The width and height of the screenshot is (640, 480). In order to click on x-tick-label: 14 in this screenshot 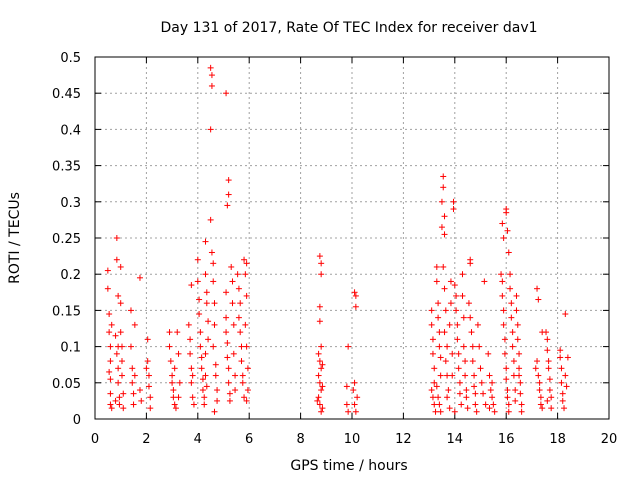, I will do `click(455, 439)`.